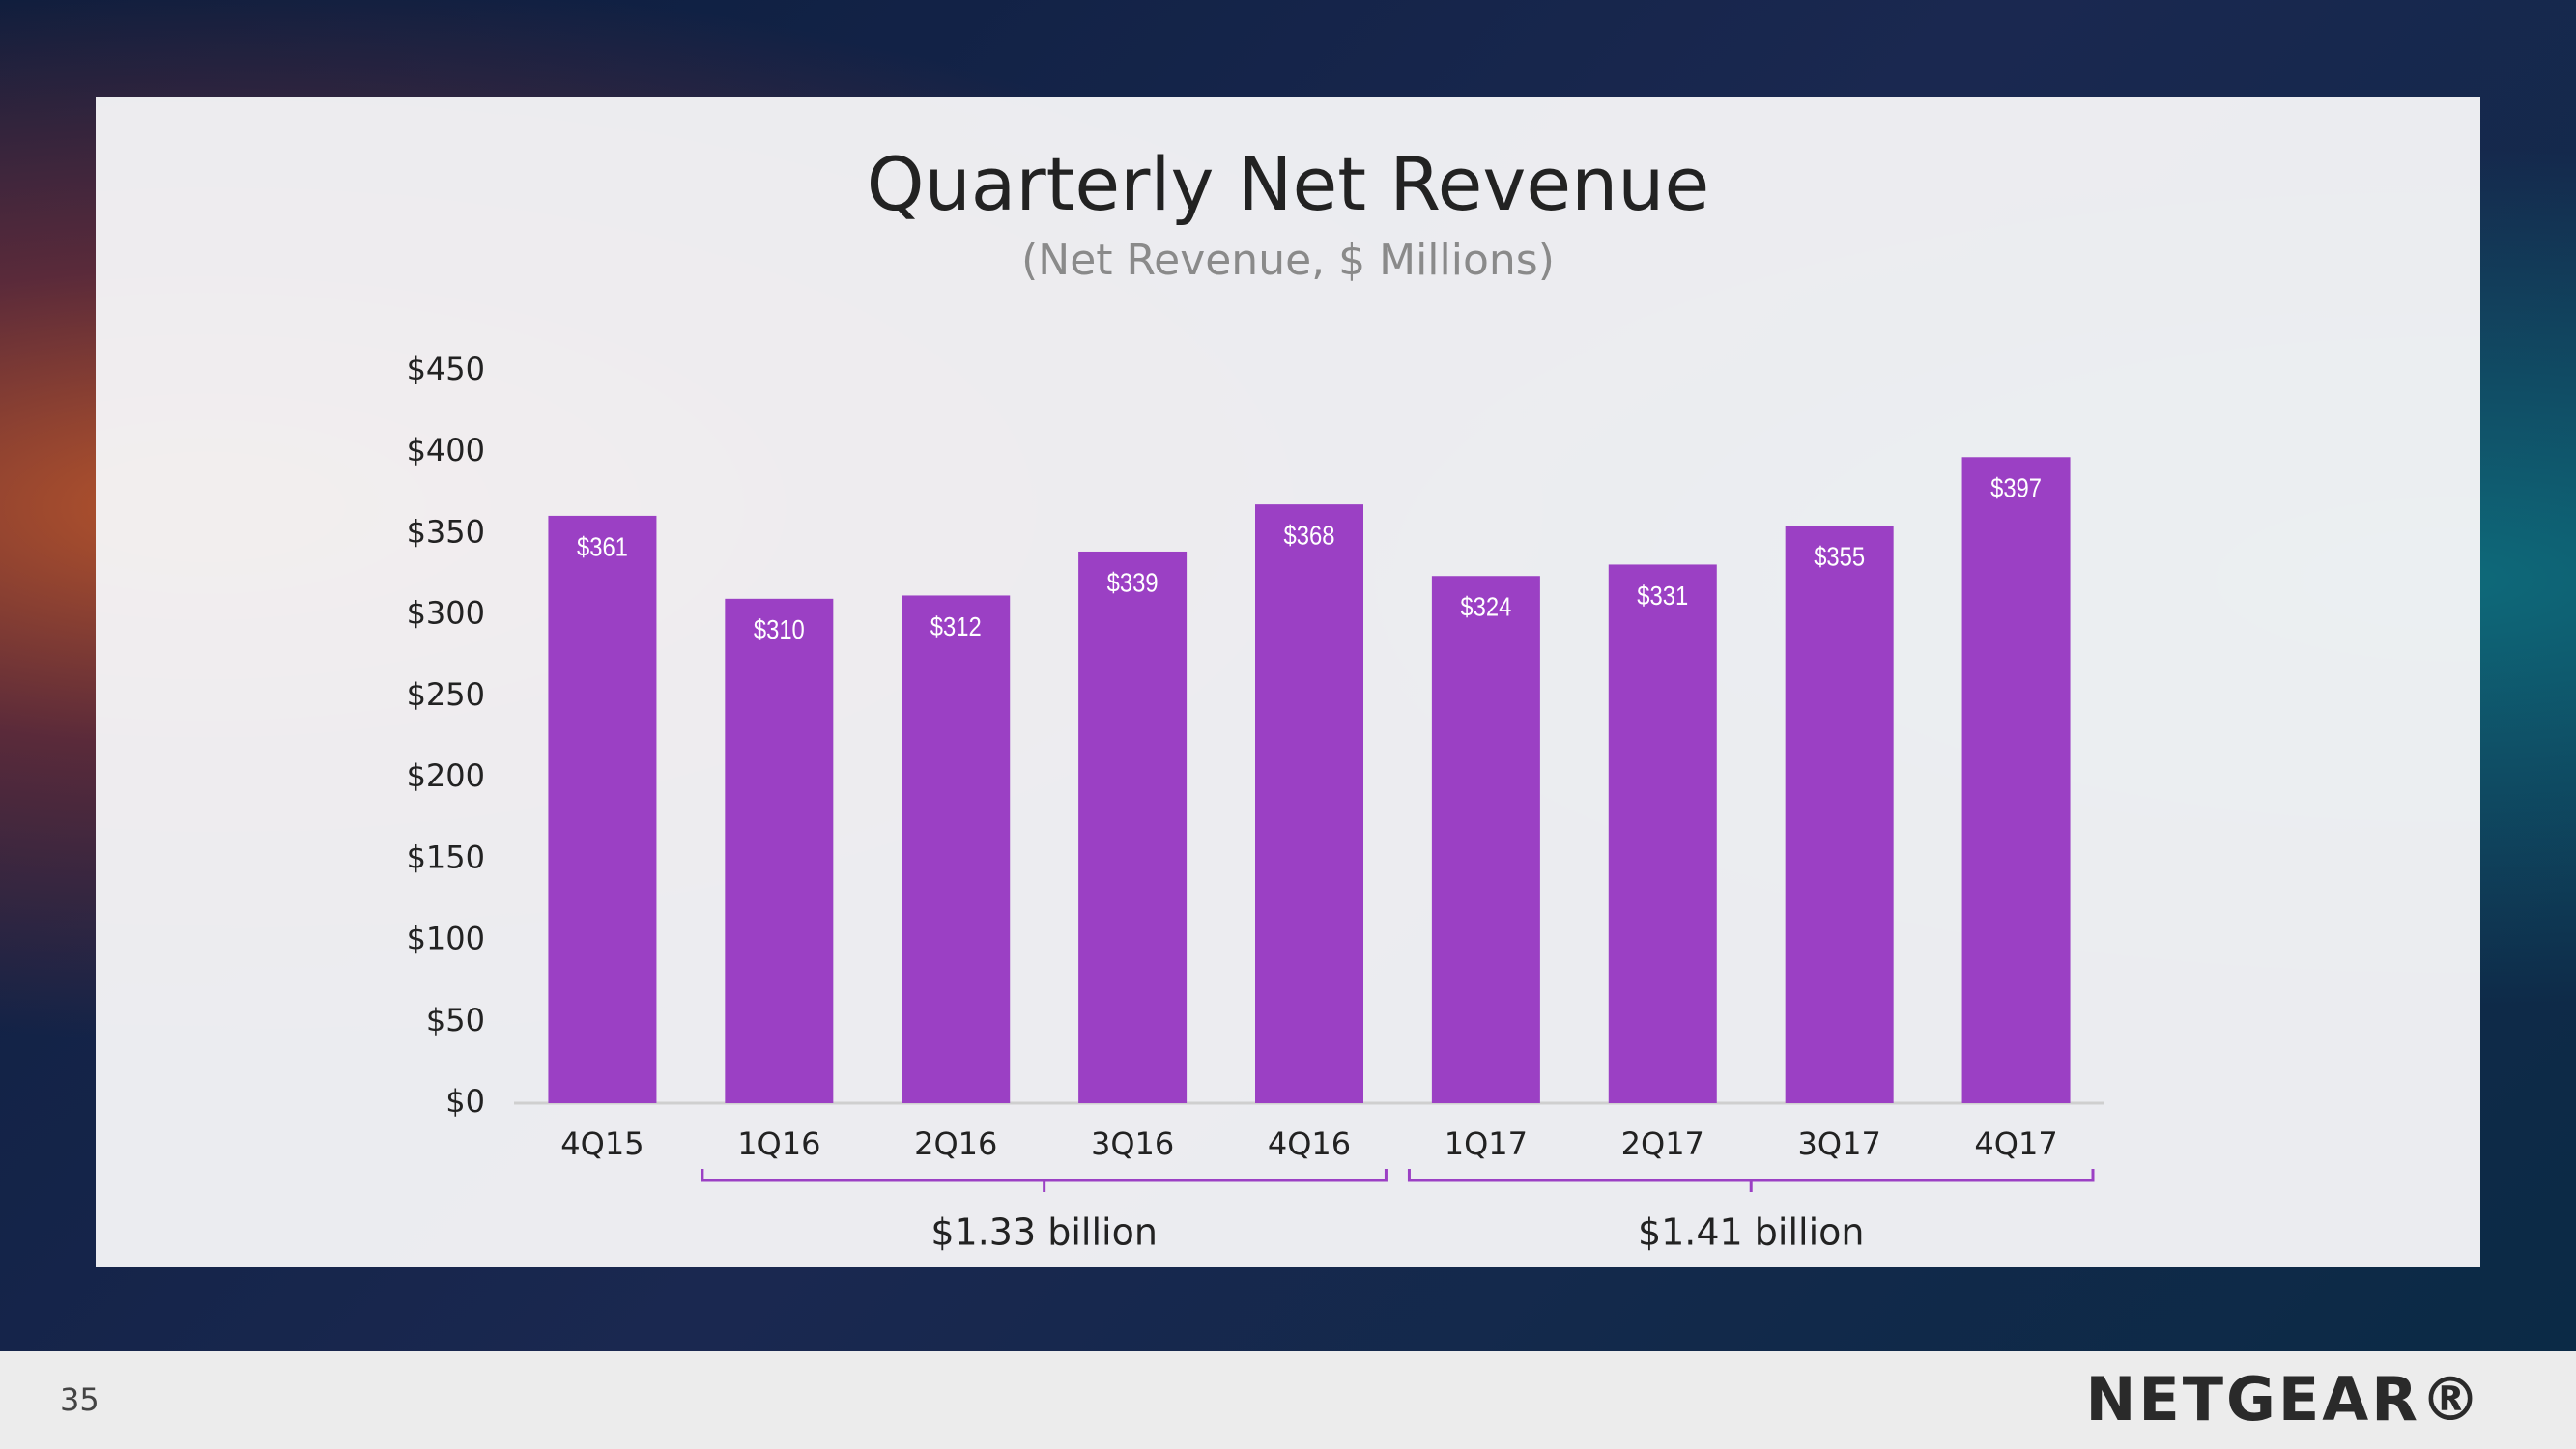 The height and width of the screenshot is (1449, 2576). Describe the element at coordinates (80, 1399) in the screenshot. I see `page-number: 35` at that location.